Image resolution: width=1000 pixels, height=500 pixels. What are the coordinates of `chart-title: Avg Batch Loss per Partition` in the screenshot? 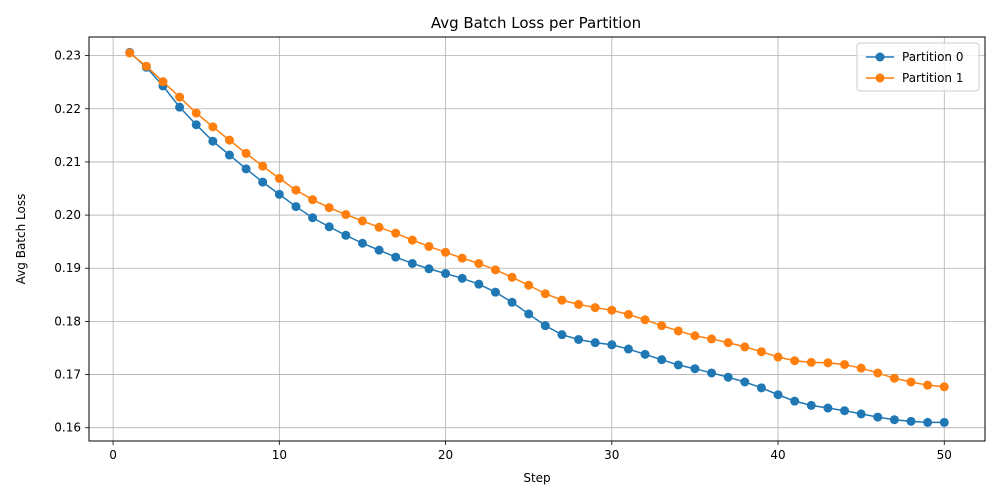 It's located at (536, 23).